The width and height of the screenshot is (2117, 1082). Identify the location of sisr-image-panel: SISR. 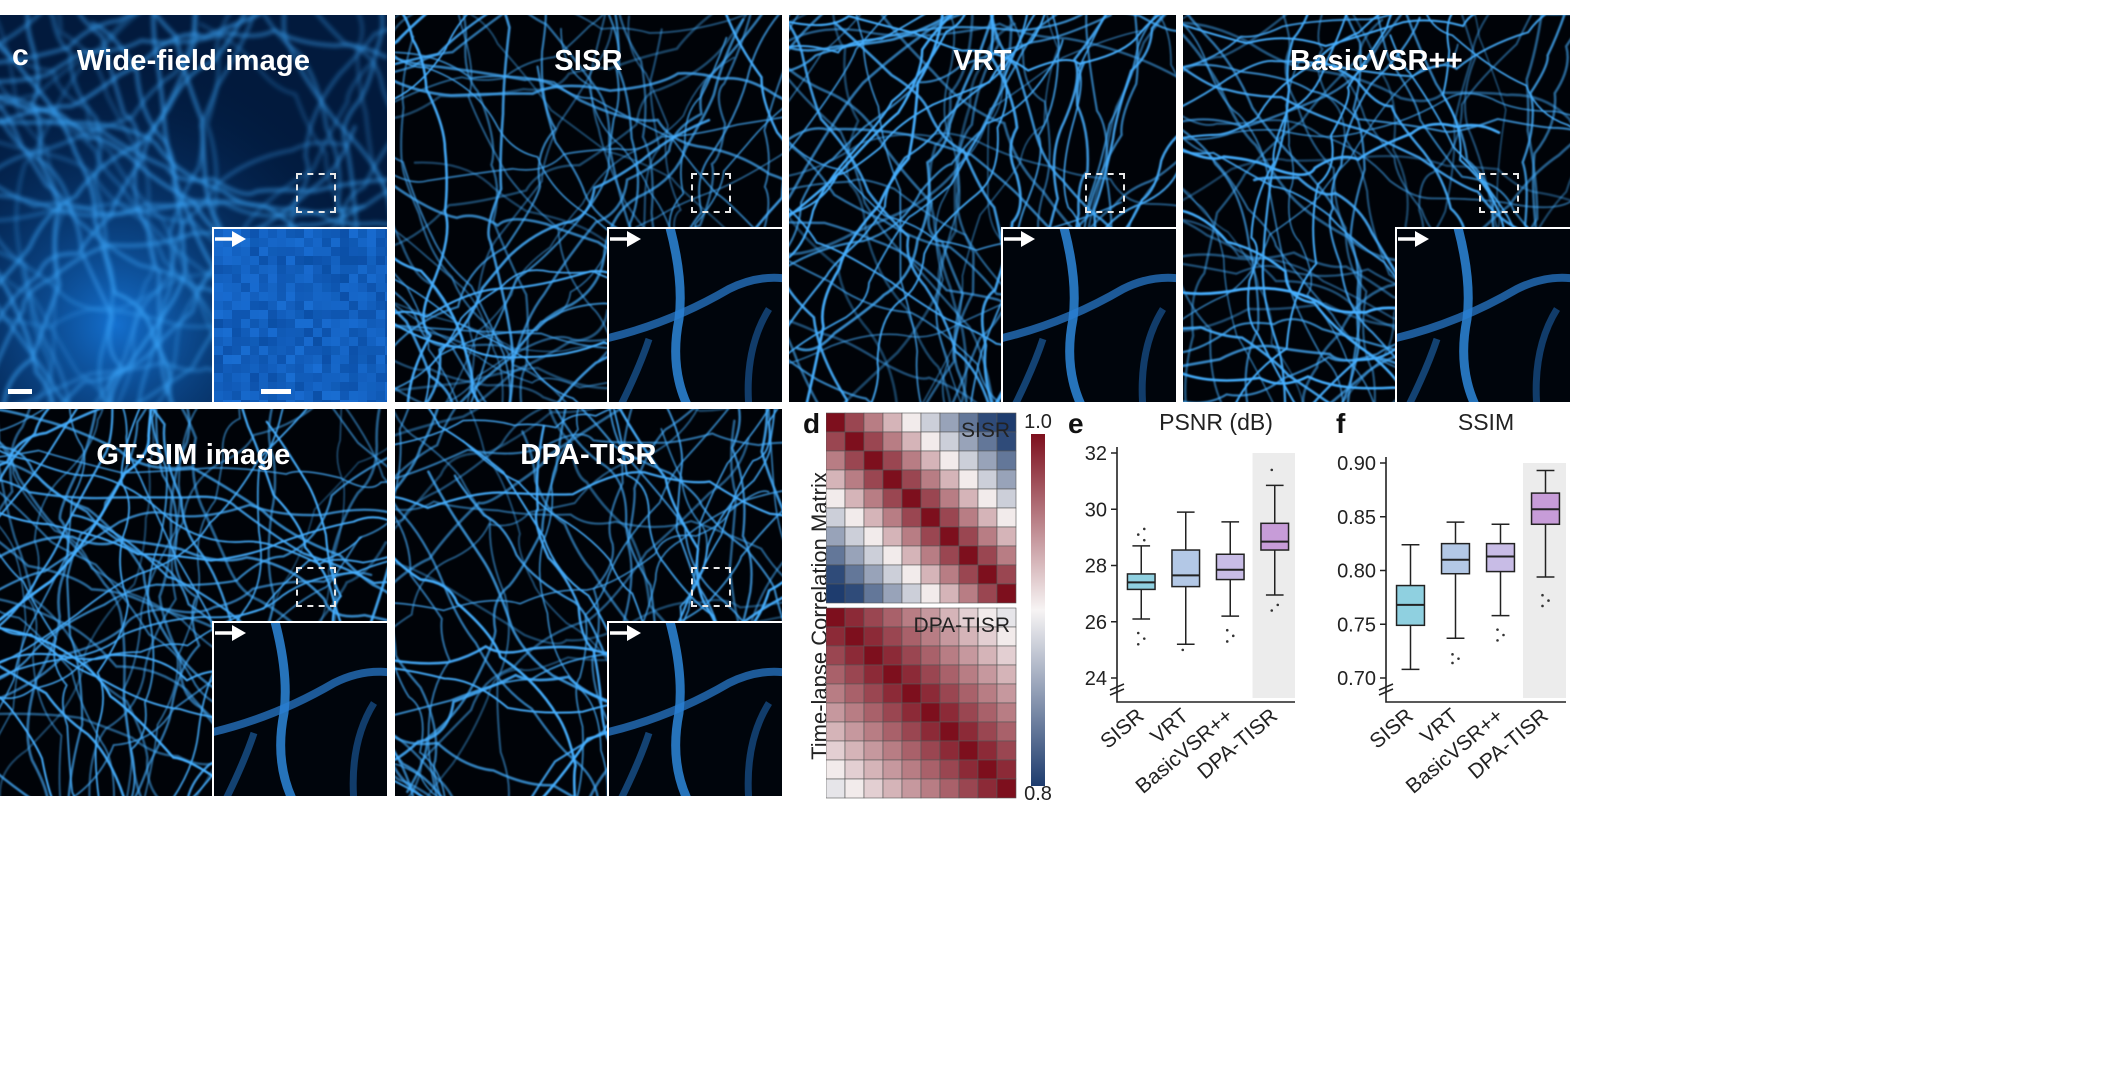
(588, 208).